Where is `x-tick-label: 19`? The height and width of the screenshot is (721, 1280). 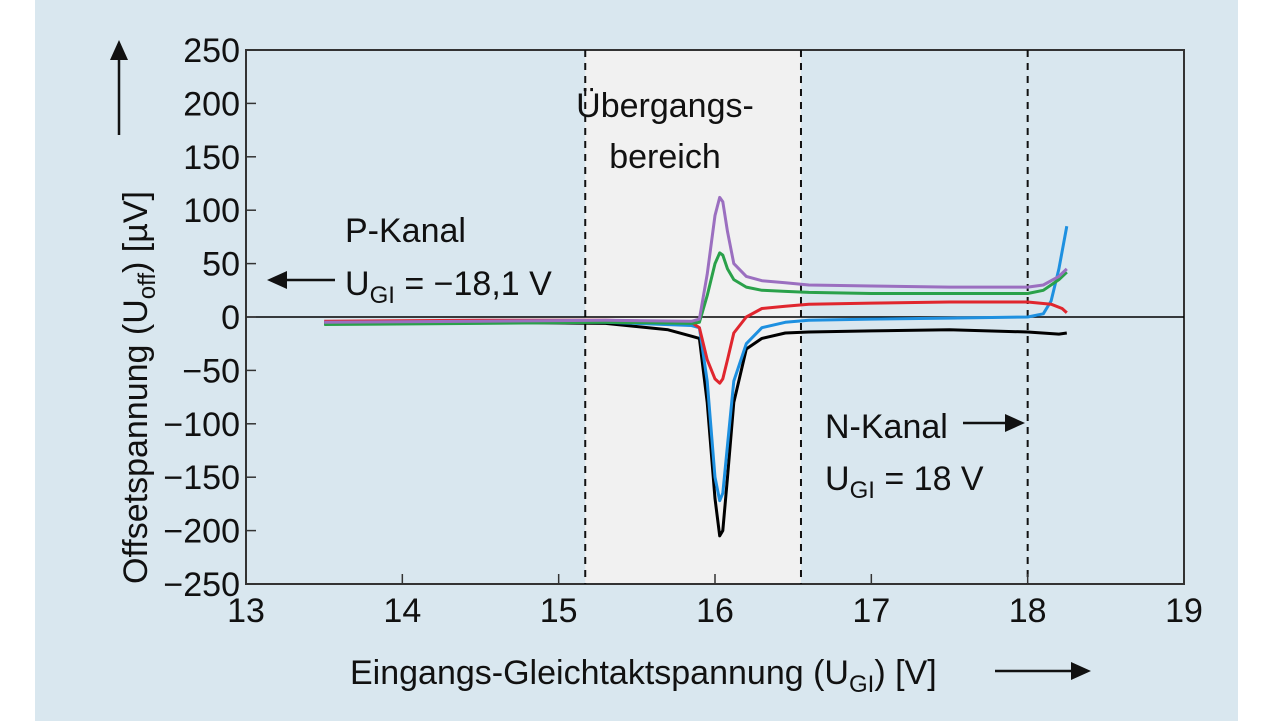
x-tick-label: 19 is located at coordinates (1184, 611).